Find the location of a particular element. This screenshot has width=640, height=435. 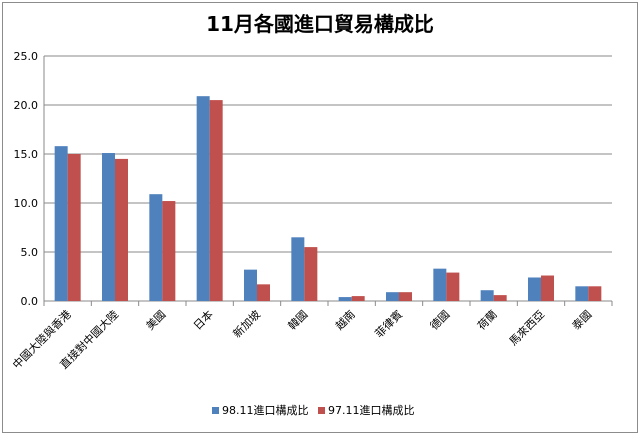

x-category-label: 新加坡 is located at coordinates (246, 323).